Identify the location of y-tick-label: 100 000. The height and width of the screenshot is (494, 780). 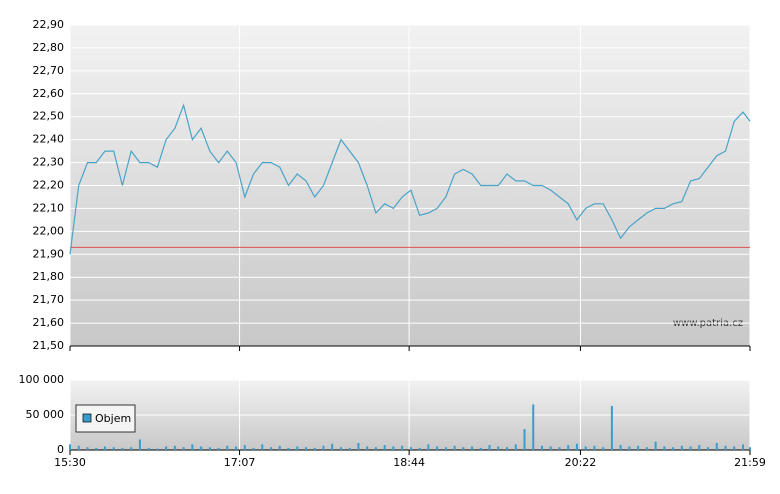
(42, 379).